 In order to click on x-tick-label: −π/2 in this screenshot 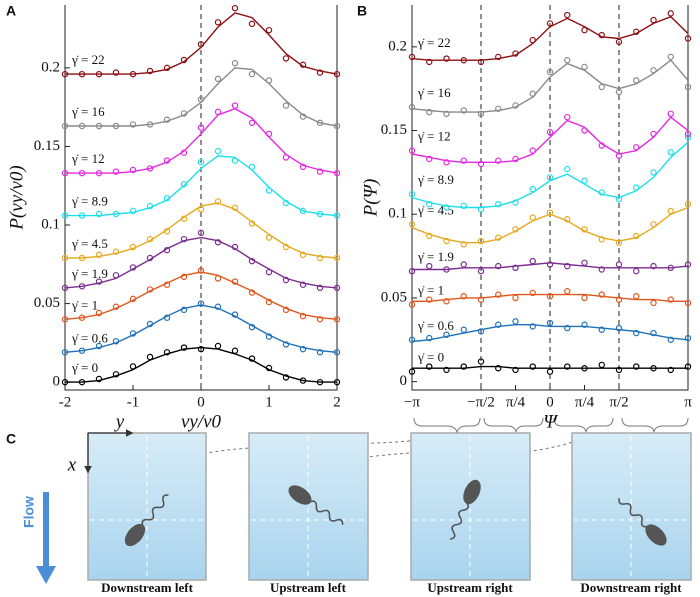, I will do `click(481, 402)`.